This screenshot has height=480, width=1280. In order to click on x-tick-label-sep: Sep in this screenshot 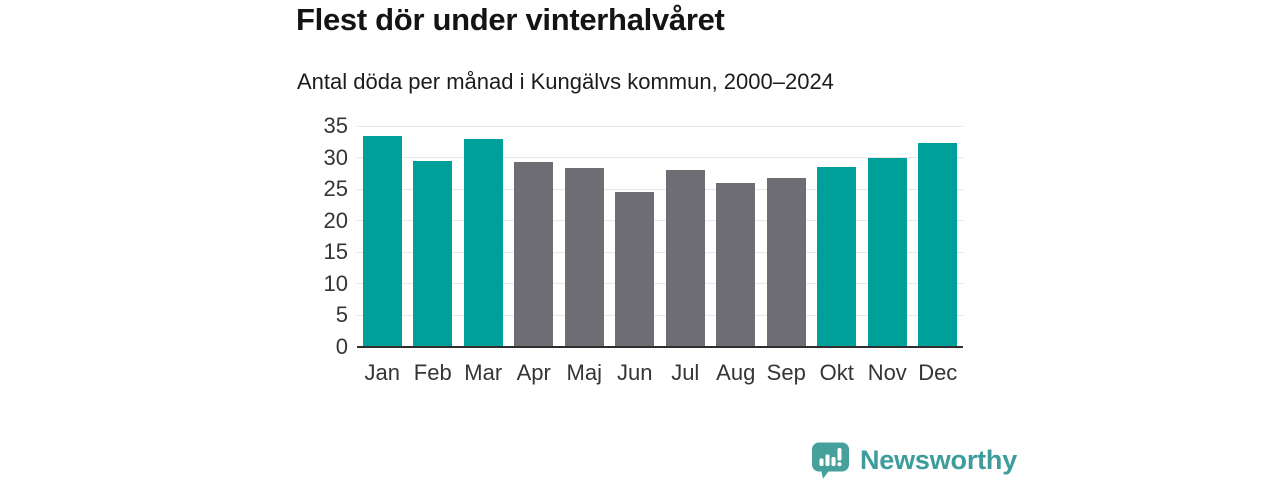, I will do `click(786, 372)`.